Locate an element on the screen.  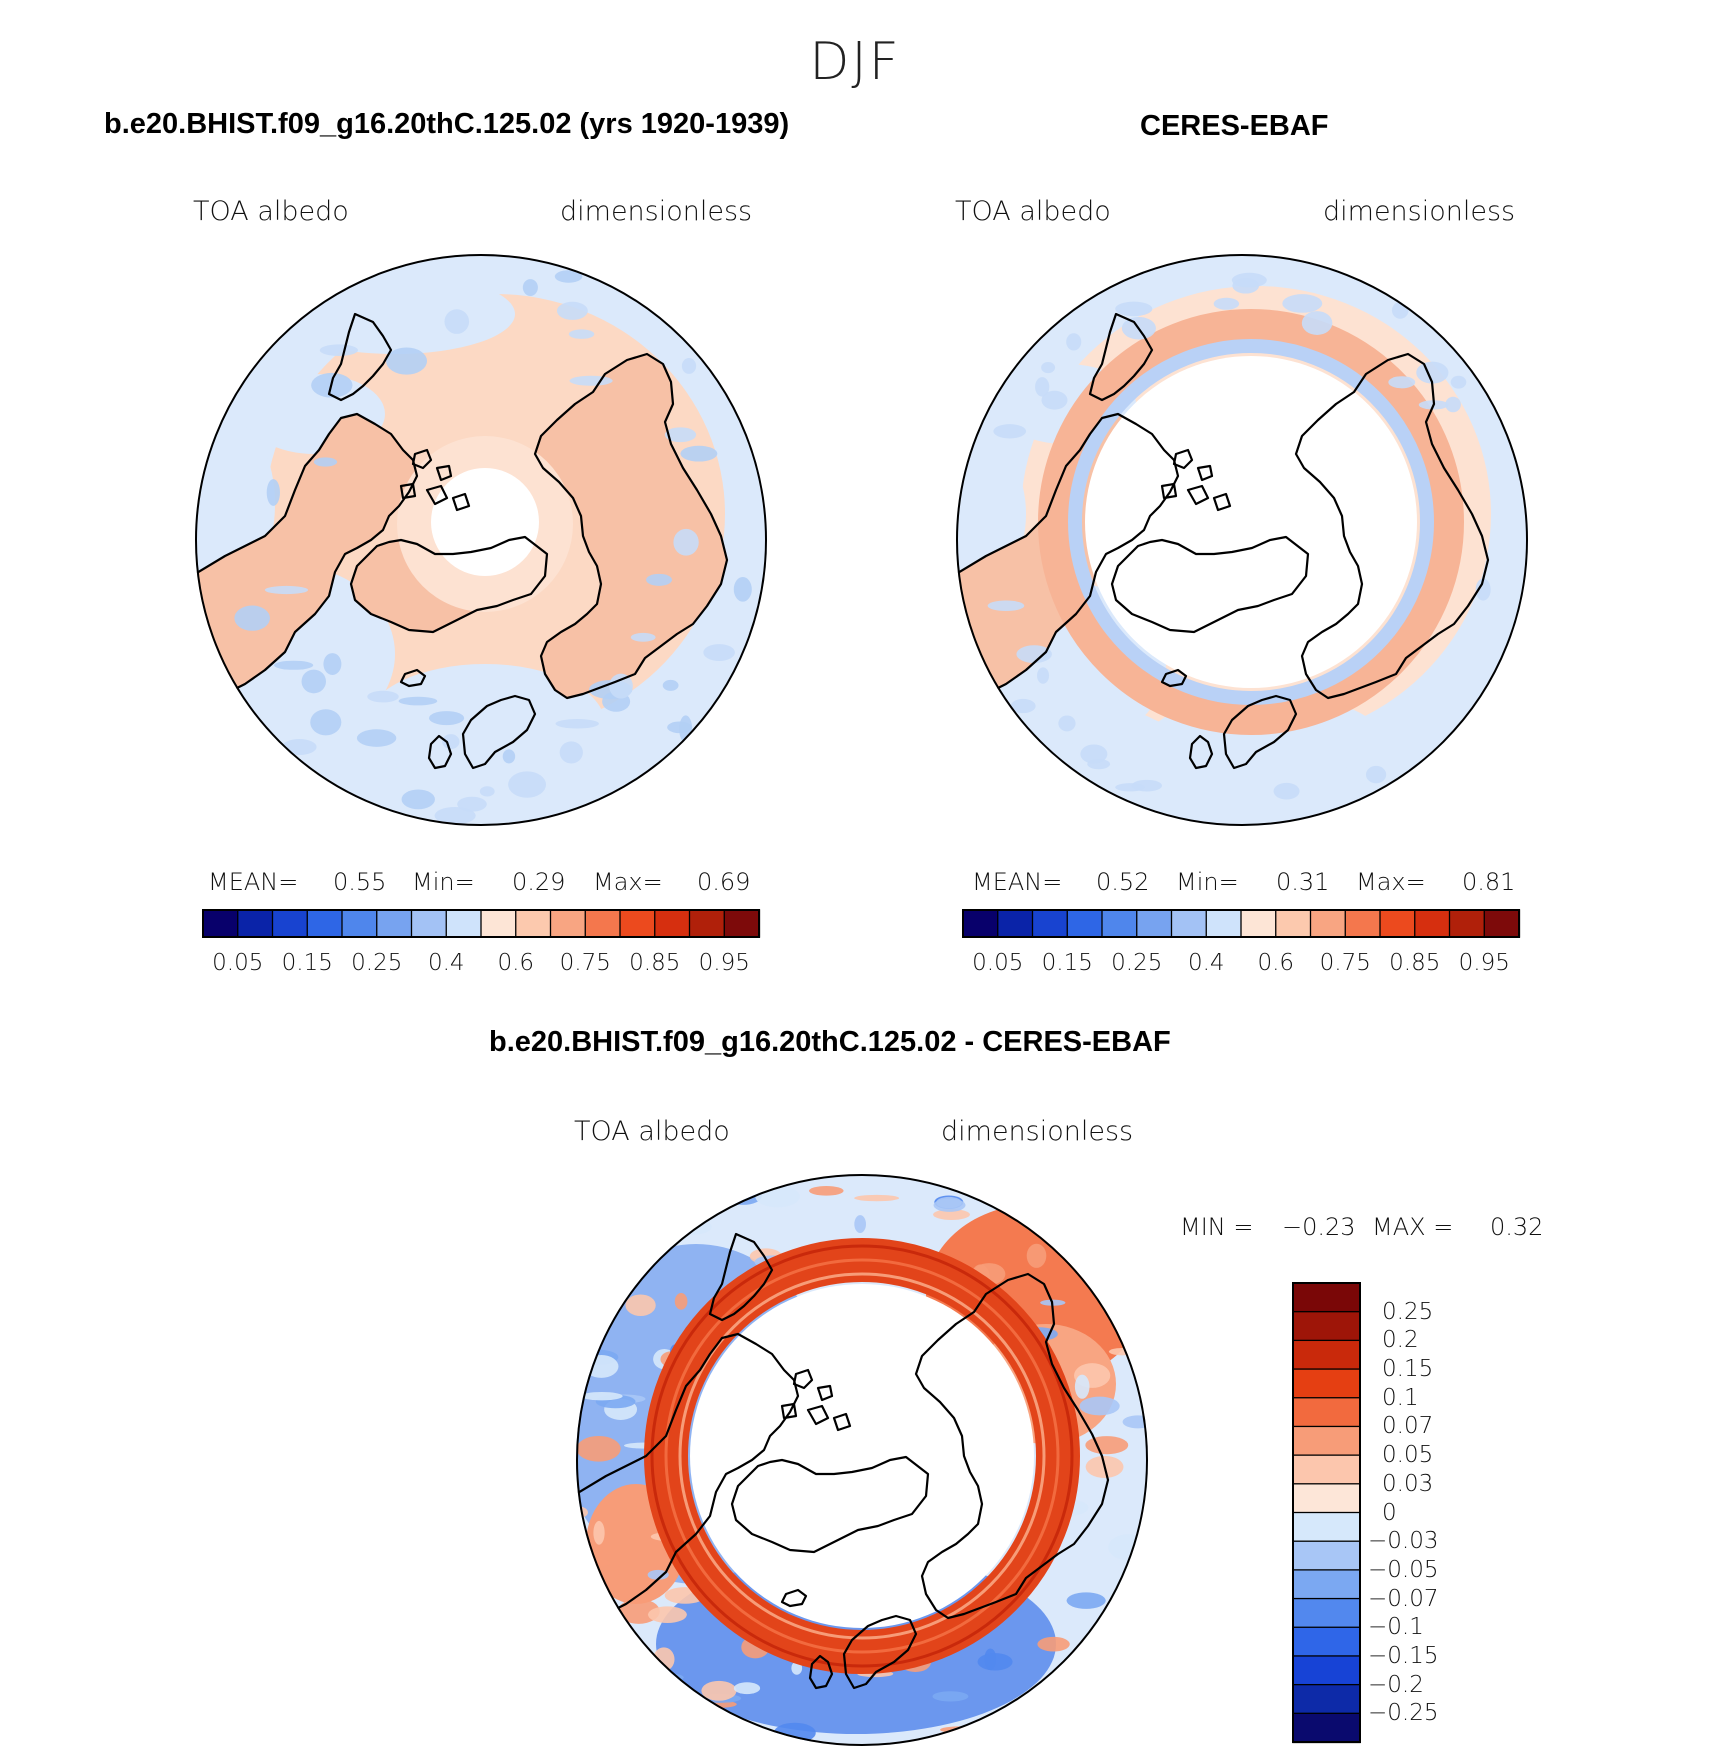
colorbar-model-tick-label: 0.85 is located at coordinates (655, 963).